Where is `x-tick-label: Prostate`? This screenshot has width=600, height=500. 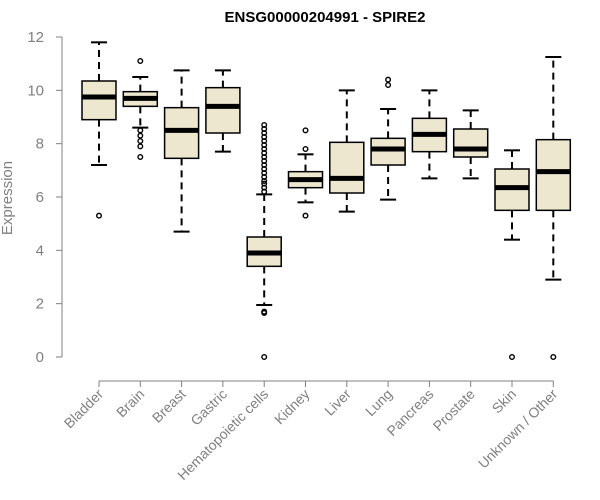
x-tick-label: Prostate is located at coordinates (454, 410).